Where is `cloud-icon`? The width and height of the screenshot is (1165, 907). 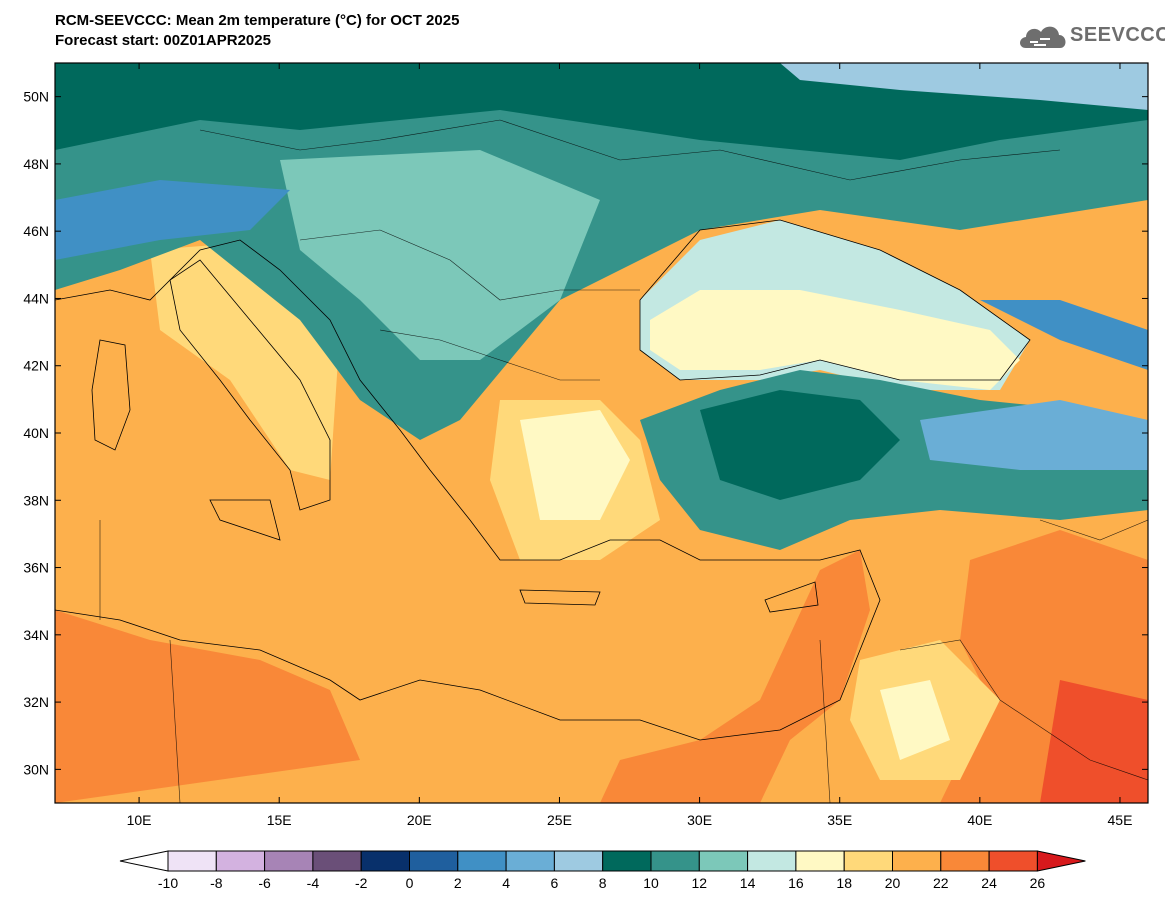
cloud-icon is located at coordinates (1043, 37).